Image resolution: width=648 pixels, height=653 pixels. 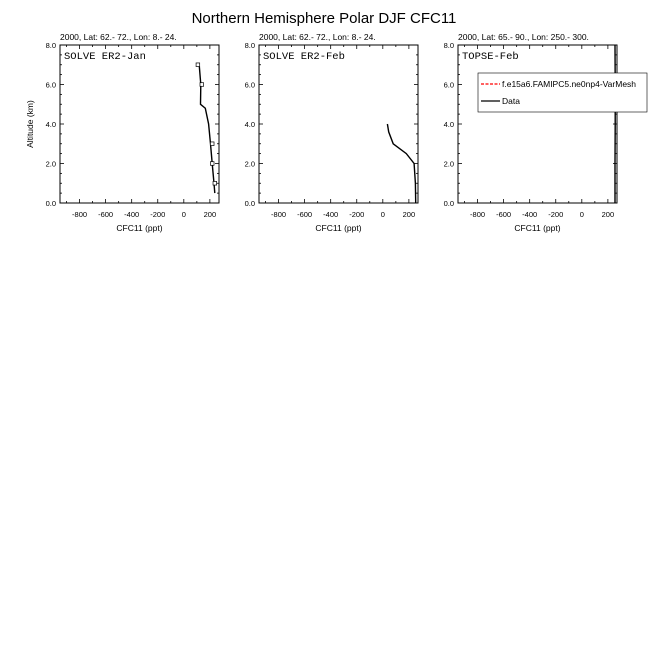 What do you see at coordinates (324, 18) in the screenshot?
I see `figure-title: Northern Hemisphere Polar DJF CFC11` at bounding box center [324, 18].